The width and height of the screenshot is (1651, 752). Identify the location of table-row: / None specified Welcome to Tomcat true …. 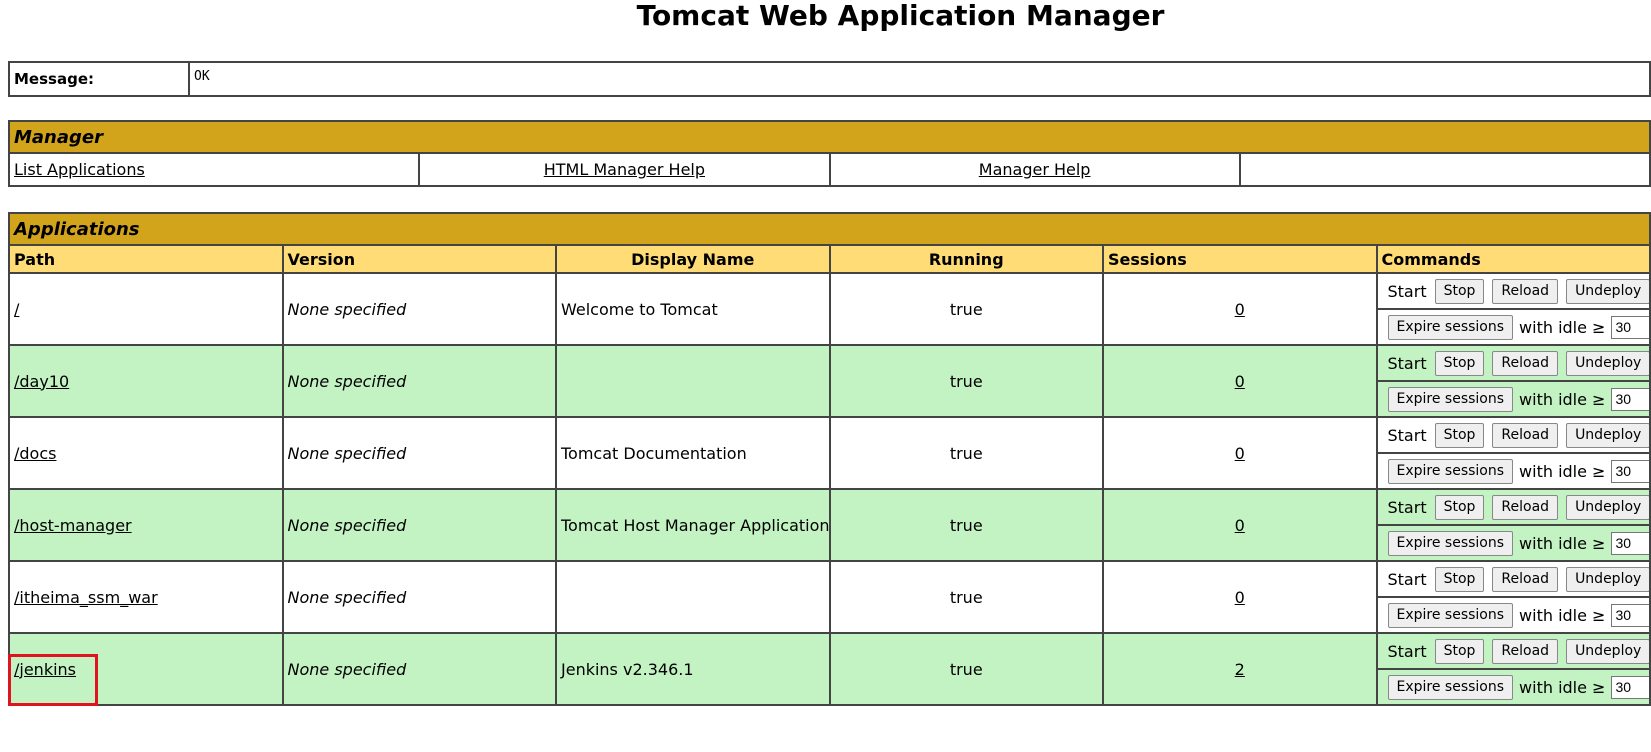
(829, 309).